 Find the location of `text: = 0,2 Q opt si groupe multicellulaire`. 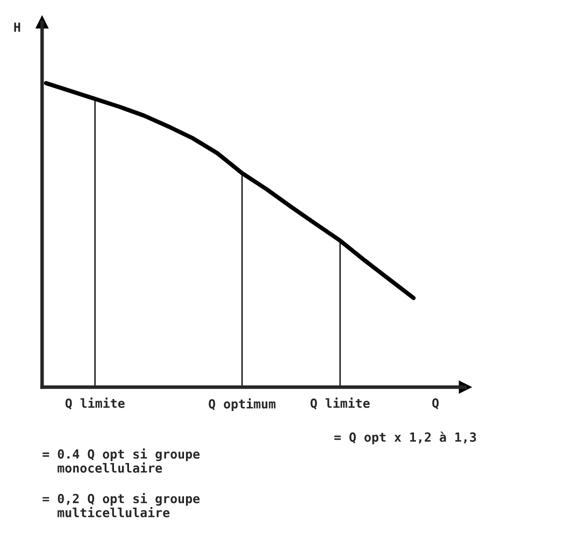

text: = 0,2 Q opt si groupe multicellulaire is located at coordinates (121, 505).